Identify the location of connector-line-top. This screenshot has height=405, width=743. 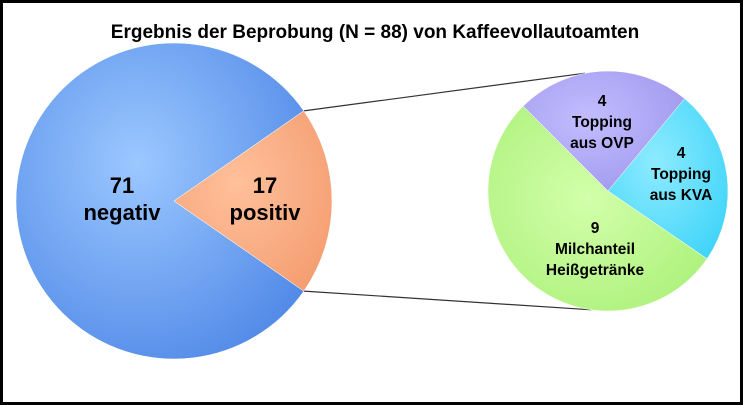
(444, 92).